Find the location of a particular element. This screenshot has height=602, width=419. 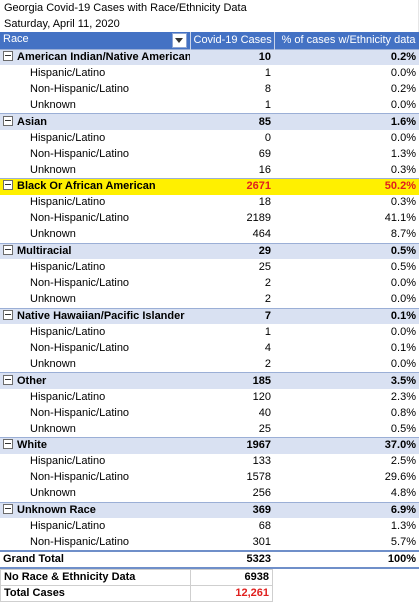

ethnicity-row: Hispanic/Latino 1 0.0% is located at coordinates (209, 332).